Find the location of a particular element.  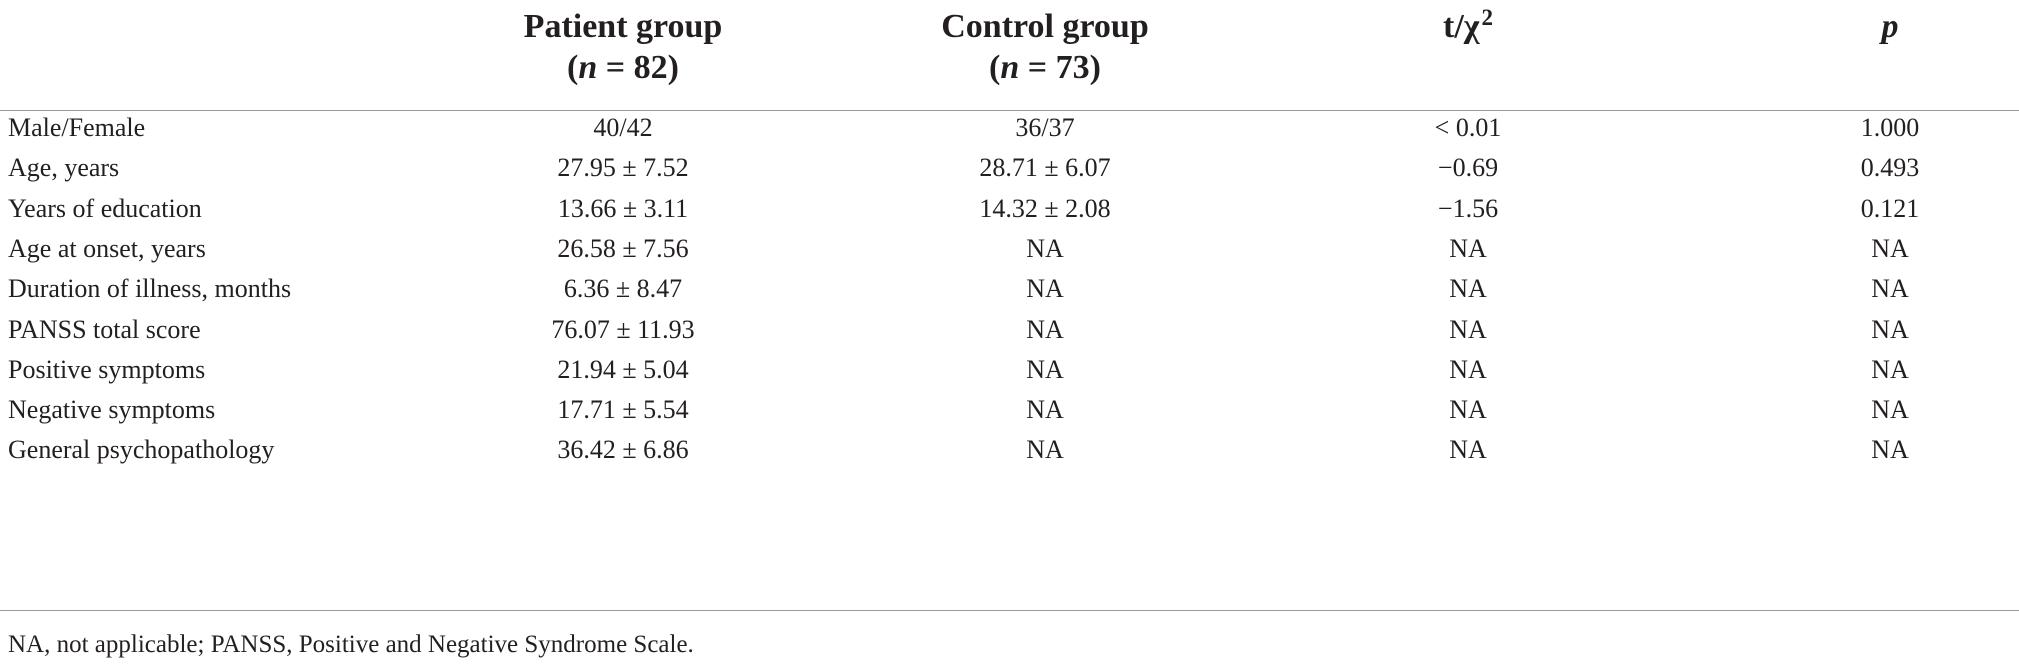

cell-label: Male/Female is located at coordinates (77, 127).